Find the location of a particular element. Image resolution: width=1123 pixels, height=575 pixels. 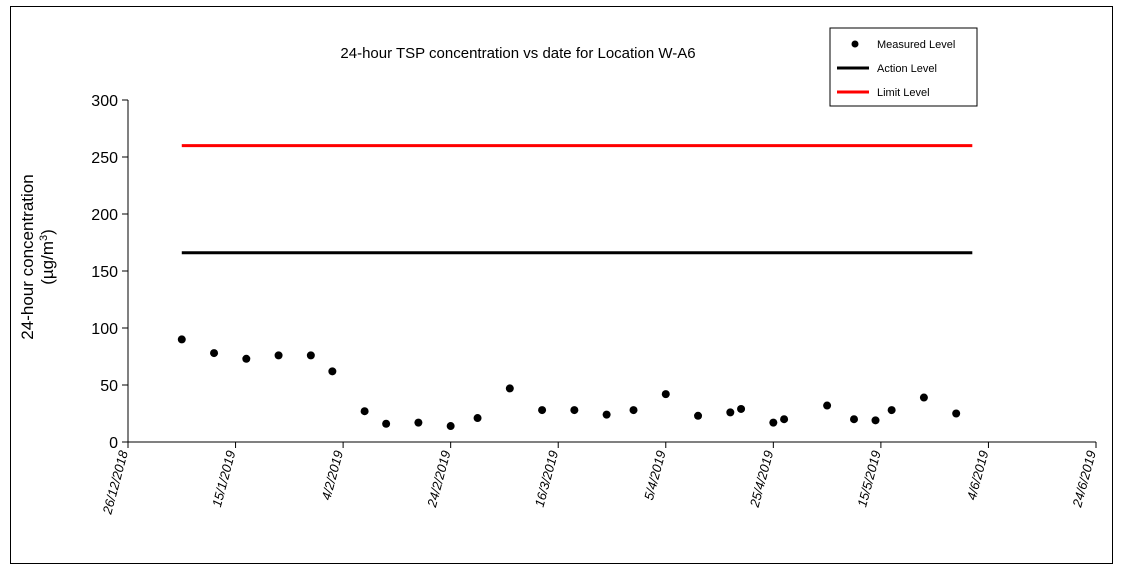

legend-label-action-level: Action Level is located at coordinates (907, 69).